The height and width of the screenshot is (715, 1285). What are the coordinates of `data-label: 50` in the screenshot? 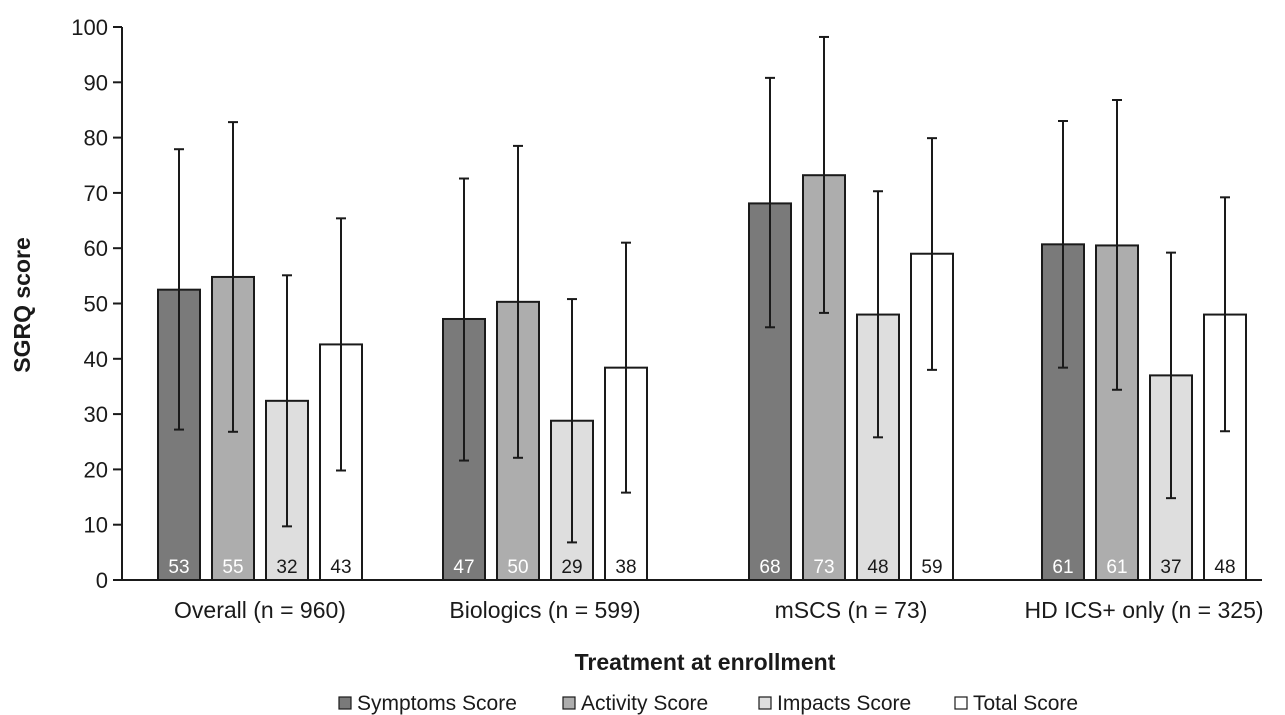 It's located at (517, 567).